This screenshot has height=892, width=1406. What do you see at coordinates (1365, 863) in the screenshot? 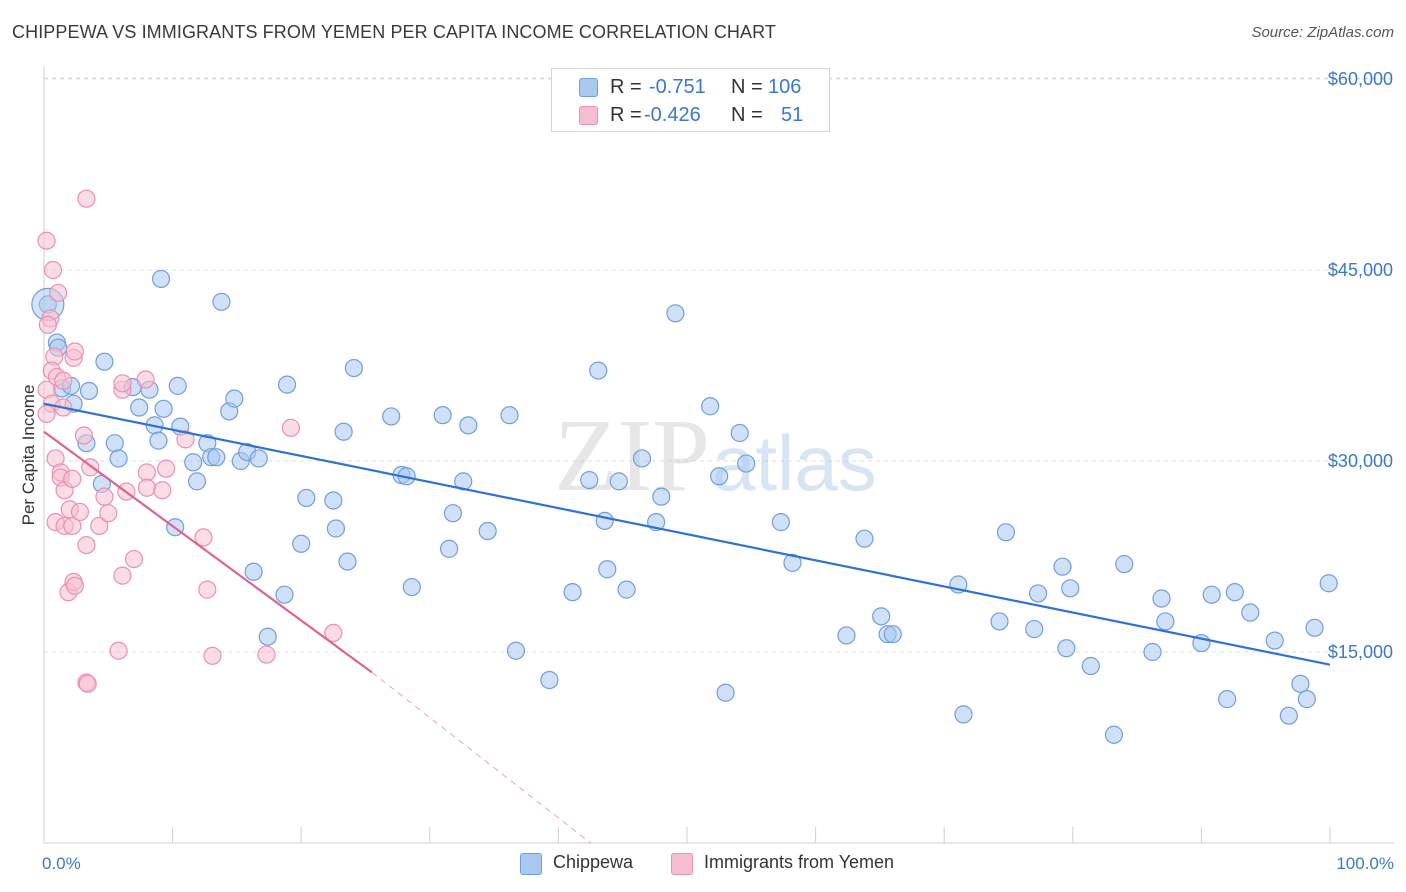
I see `x-tick-label-max: 100.0%` at bounding box center [1365, 863].